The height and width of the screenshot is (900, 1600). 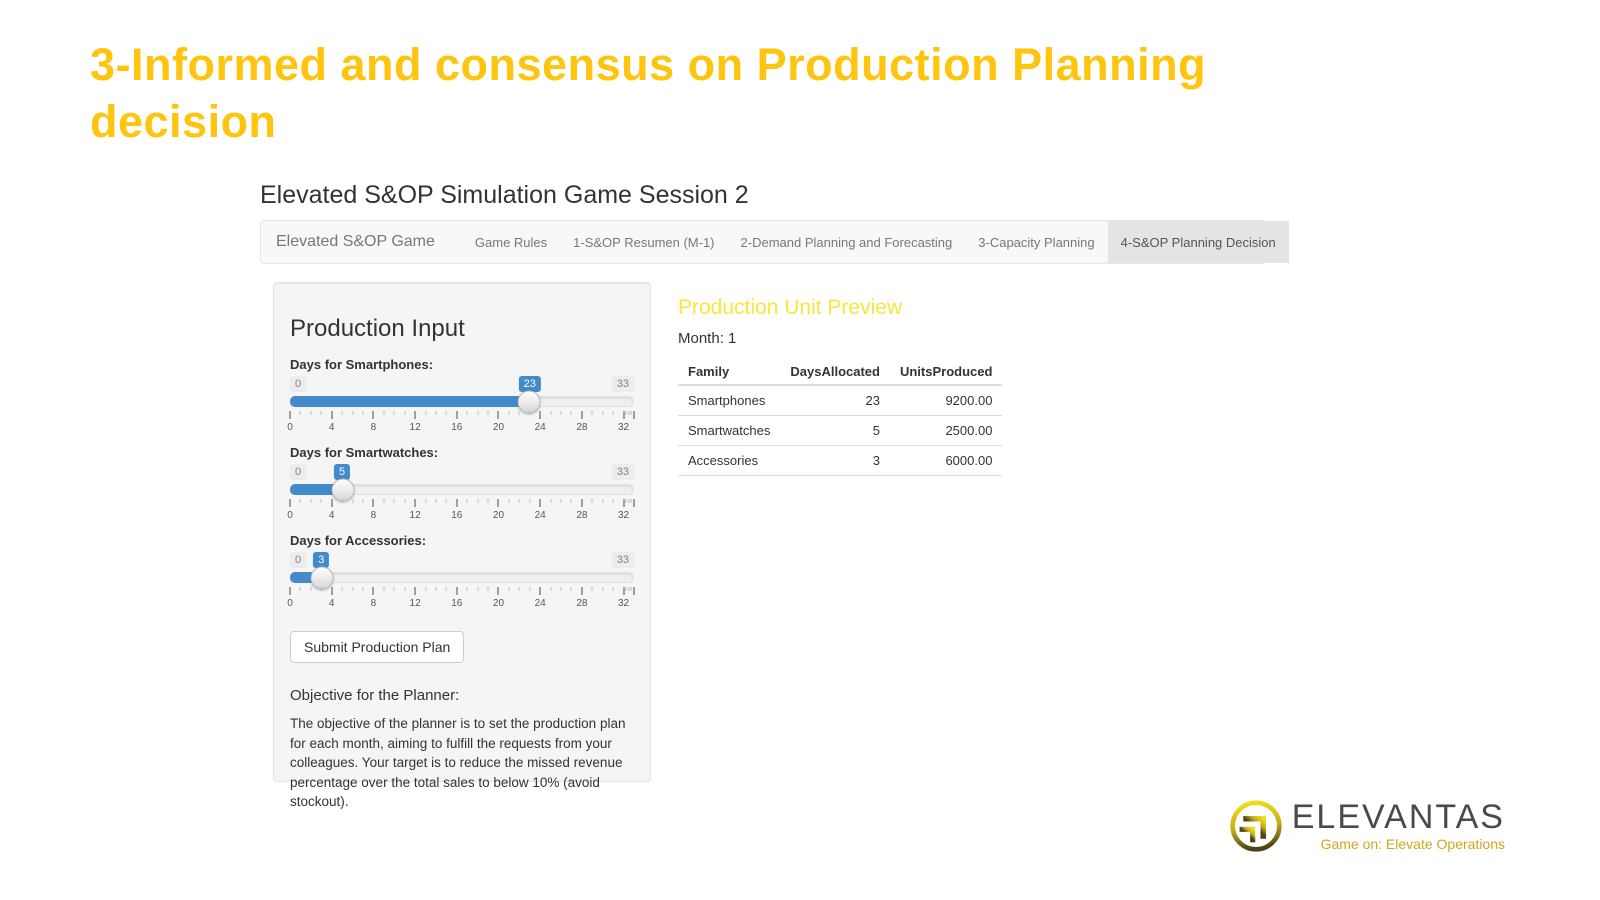 I want to click on slider-value-badge: 5, so click(x=342, y=472).